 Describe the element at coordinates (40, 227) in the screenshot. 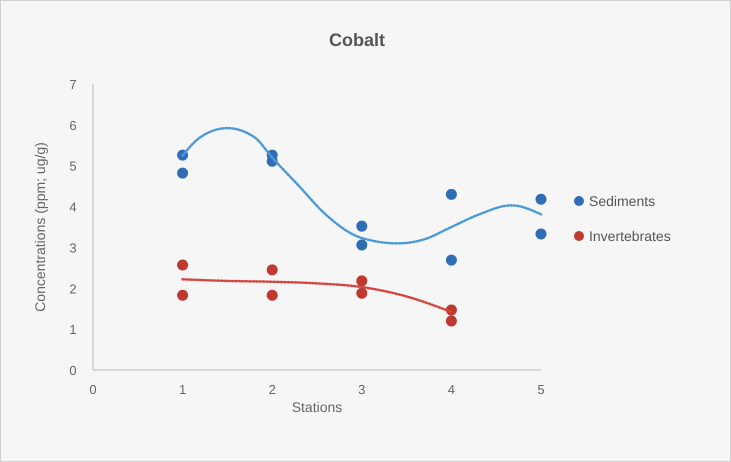

I see `y-axis-title: Concentrations (ppm; ug/g)` at that location.